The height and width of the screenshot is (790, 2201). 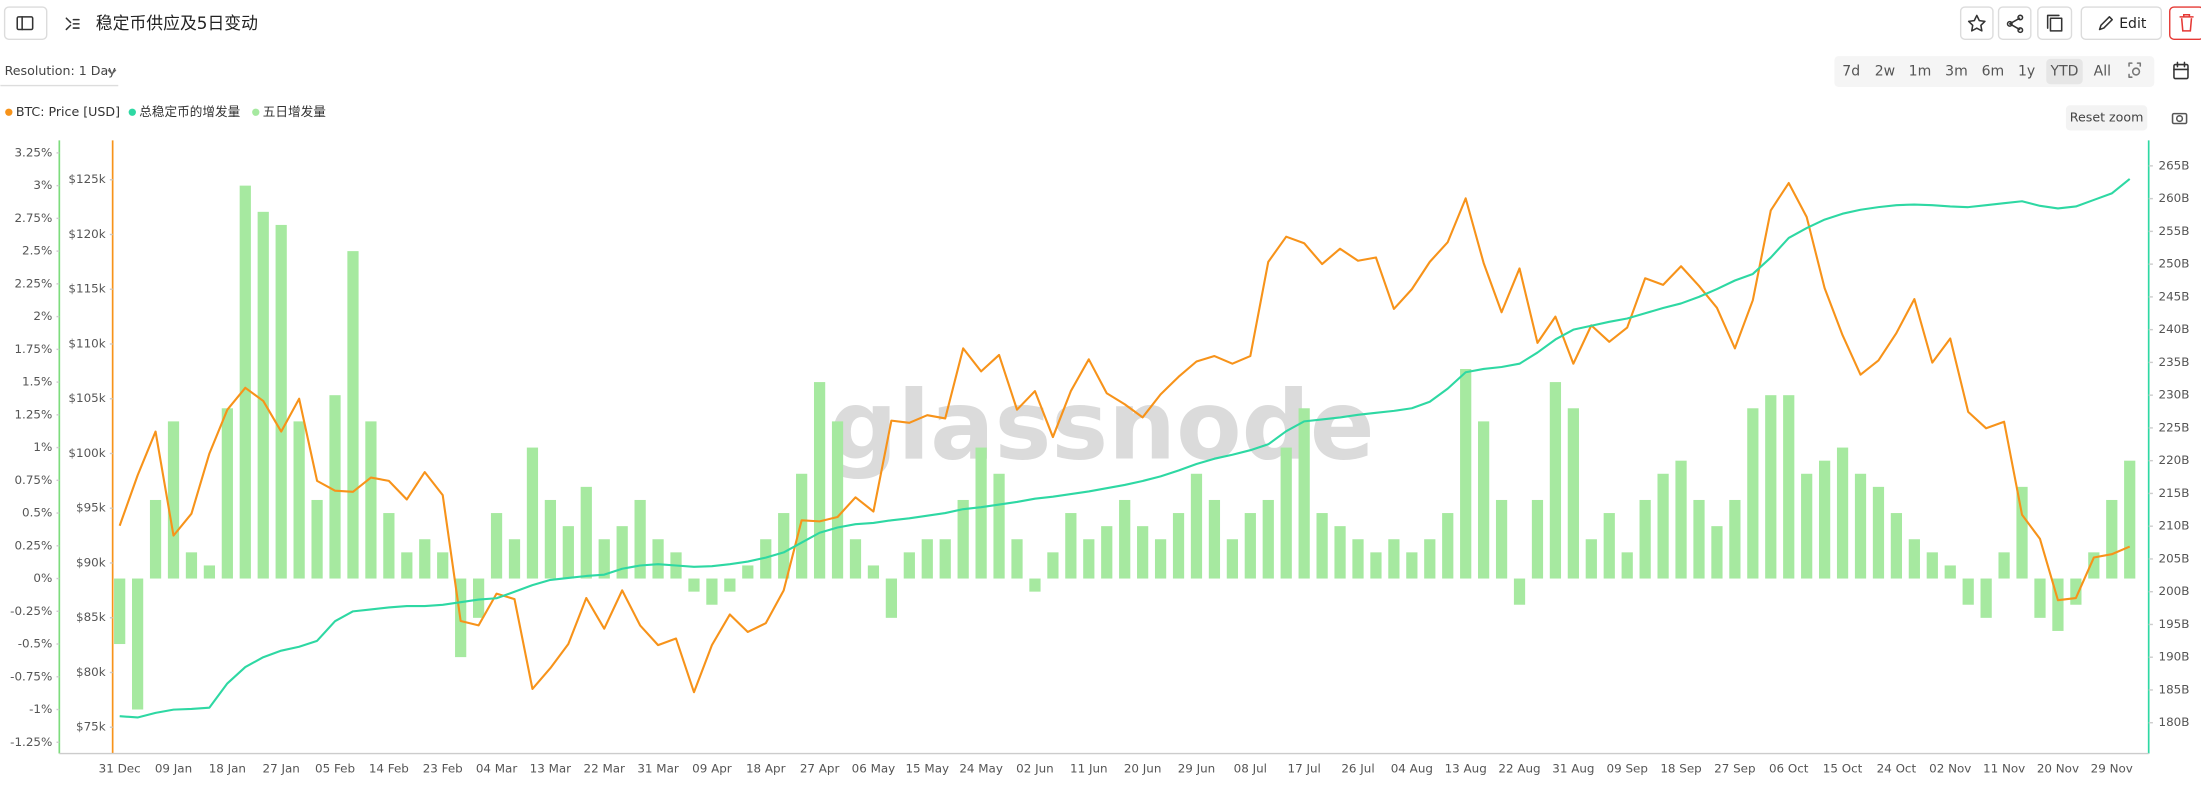 What do you see at coordinates (1885, 72) in the screenshot?
I see `range-button: 2w` at bounding box center [1885, 72].